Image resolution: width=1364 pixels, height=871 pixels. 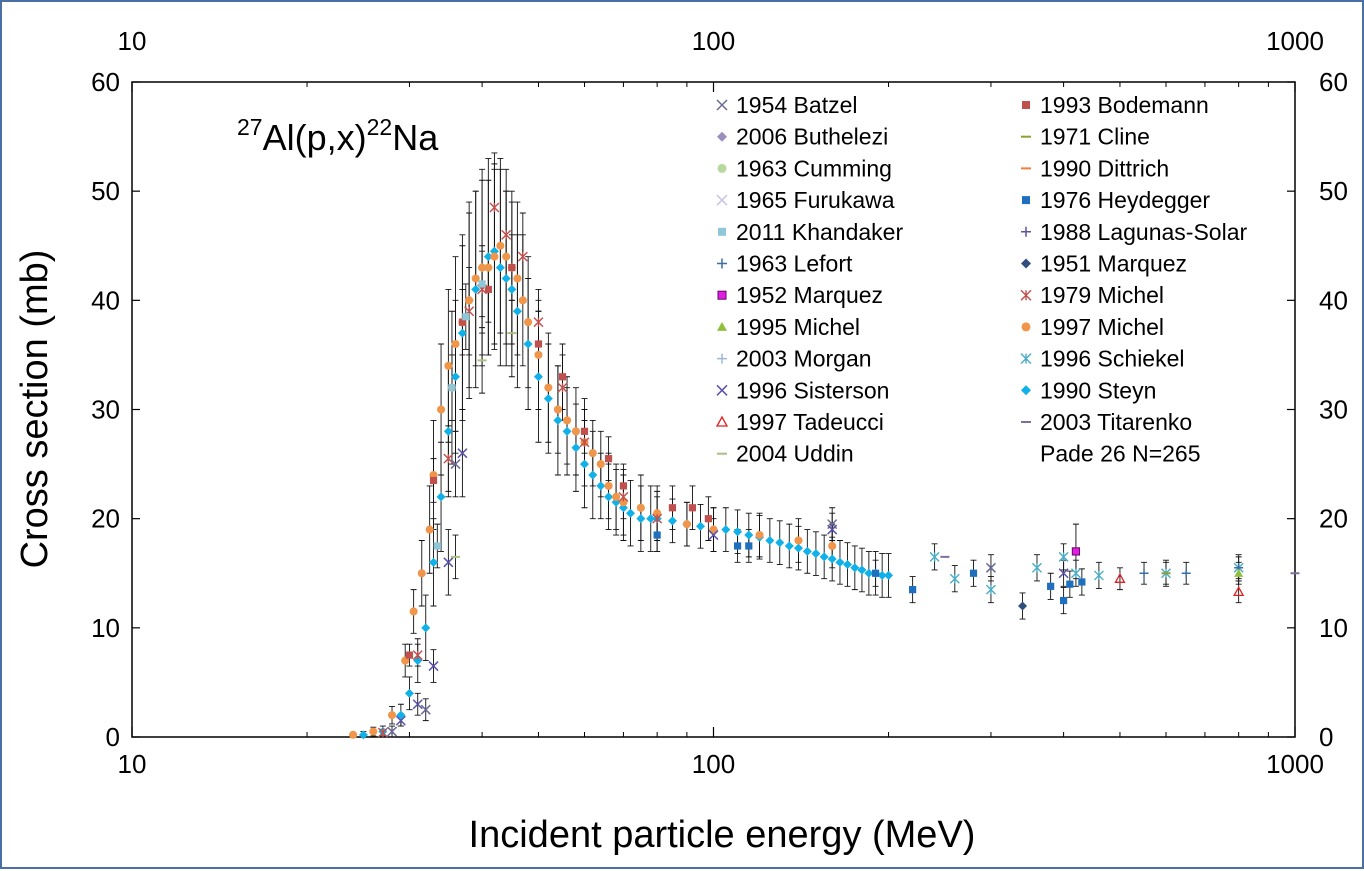 I want to click on legend-label-2003-morgan: 2003 Morgan, so click(x=804, y=359).